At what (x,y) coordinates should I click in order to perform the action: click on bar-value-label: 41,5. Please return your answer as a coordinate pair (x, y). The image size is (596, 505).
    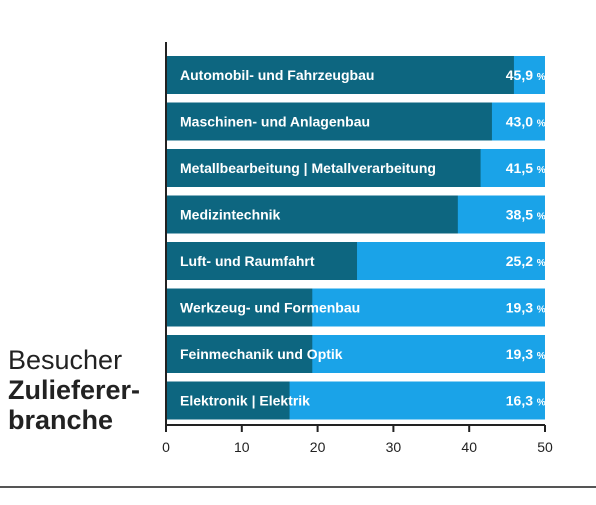
    Looking at the image, I should click on (519, 168).